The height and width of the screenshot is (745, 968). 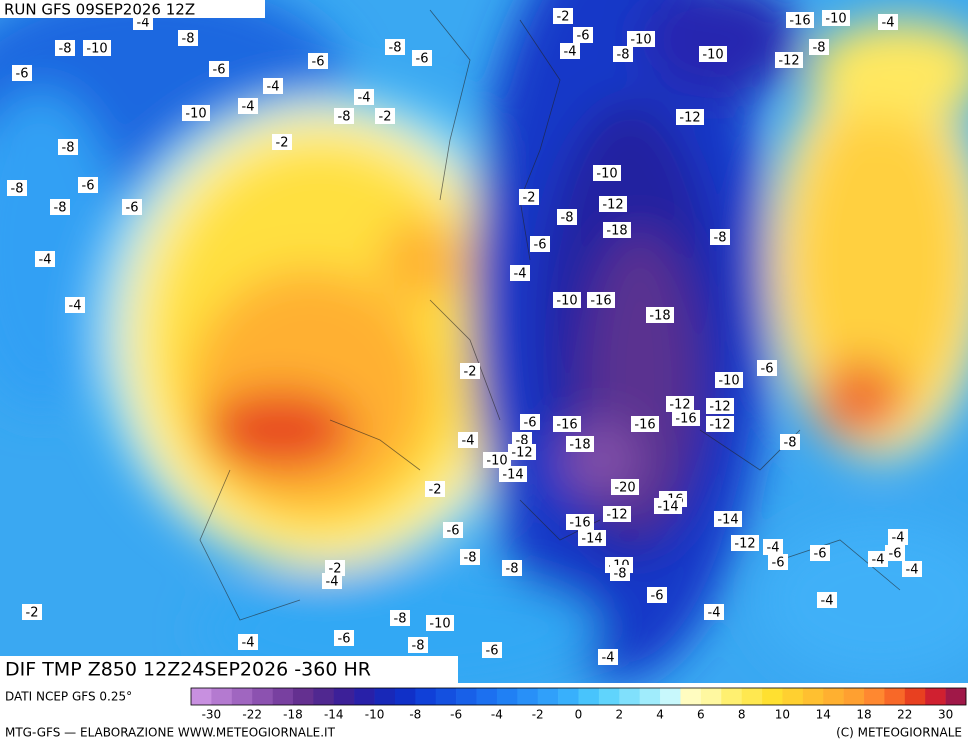 What do you see at coordinates (538, 715) in the screenshot?
I see `colorbar-tick-label: -2` at bounding box center [538, 715].